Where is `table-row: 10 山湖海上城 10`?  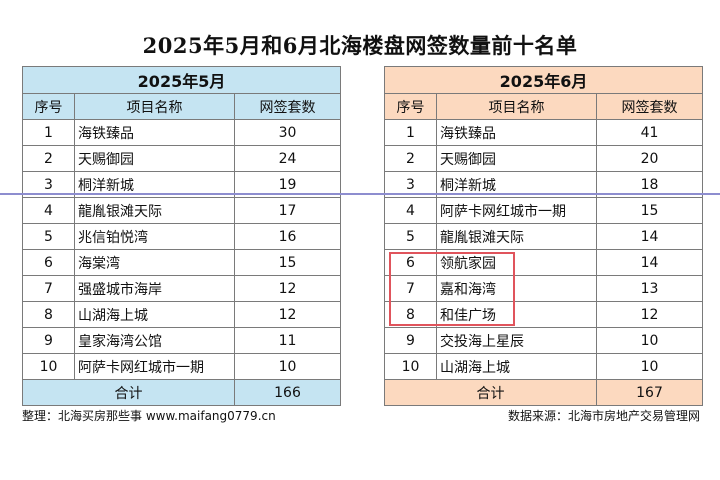
table-row: 10 山湖海上城 10 is located at coordinates (544, 366).